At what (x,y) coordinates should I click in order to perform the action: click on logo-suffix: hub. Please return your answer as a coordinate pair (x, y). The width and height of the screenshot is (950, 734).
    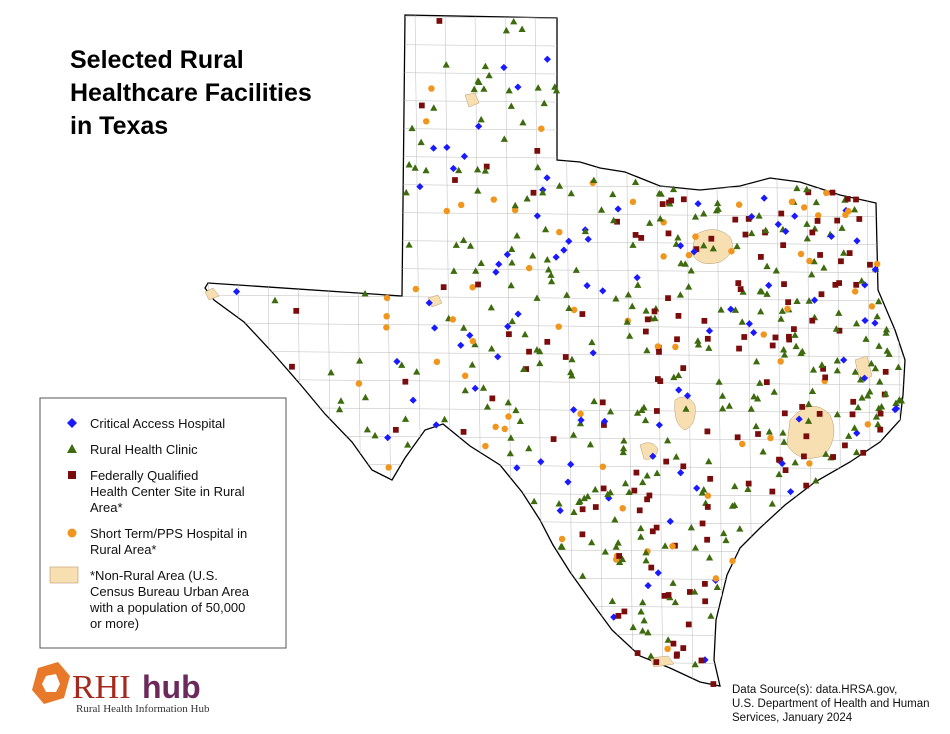
    Looking at the image, I should click on (171, 687).